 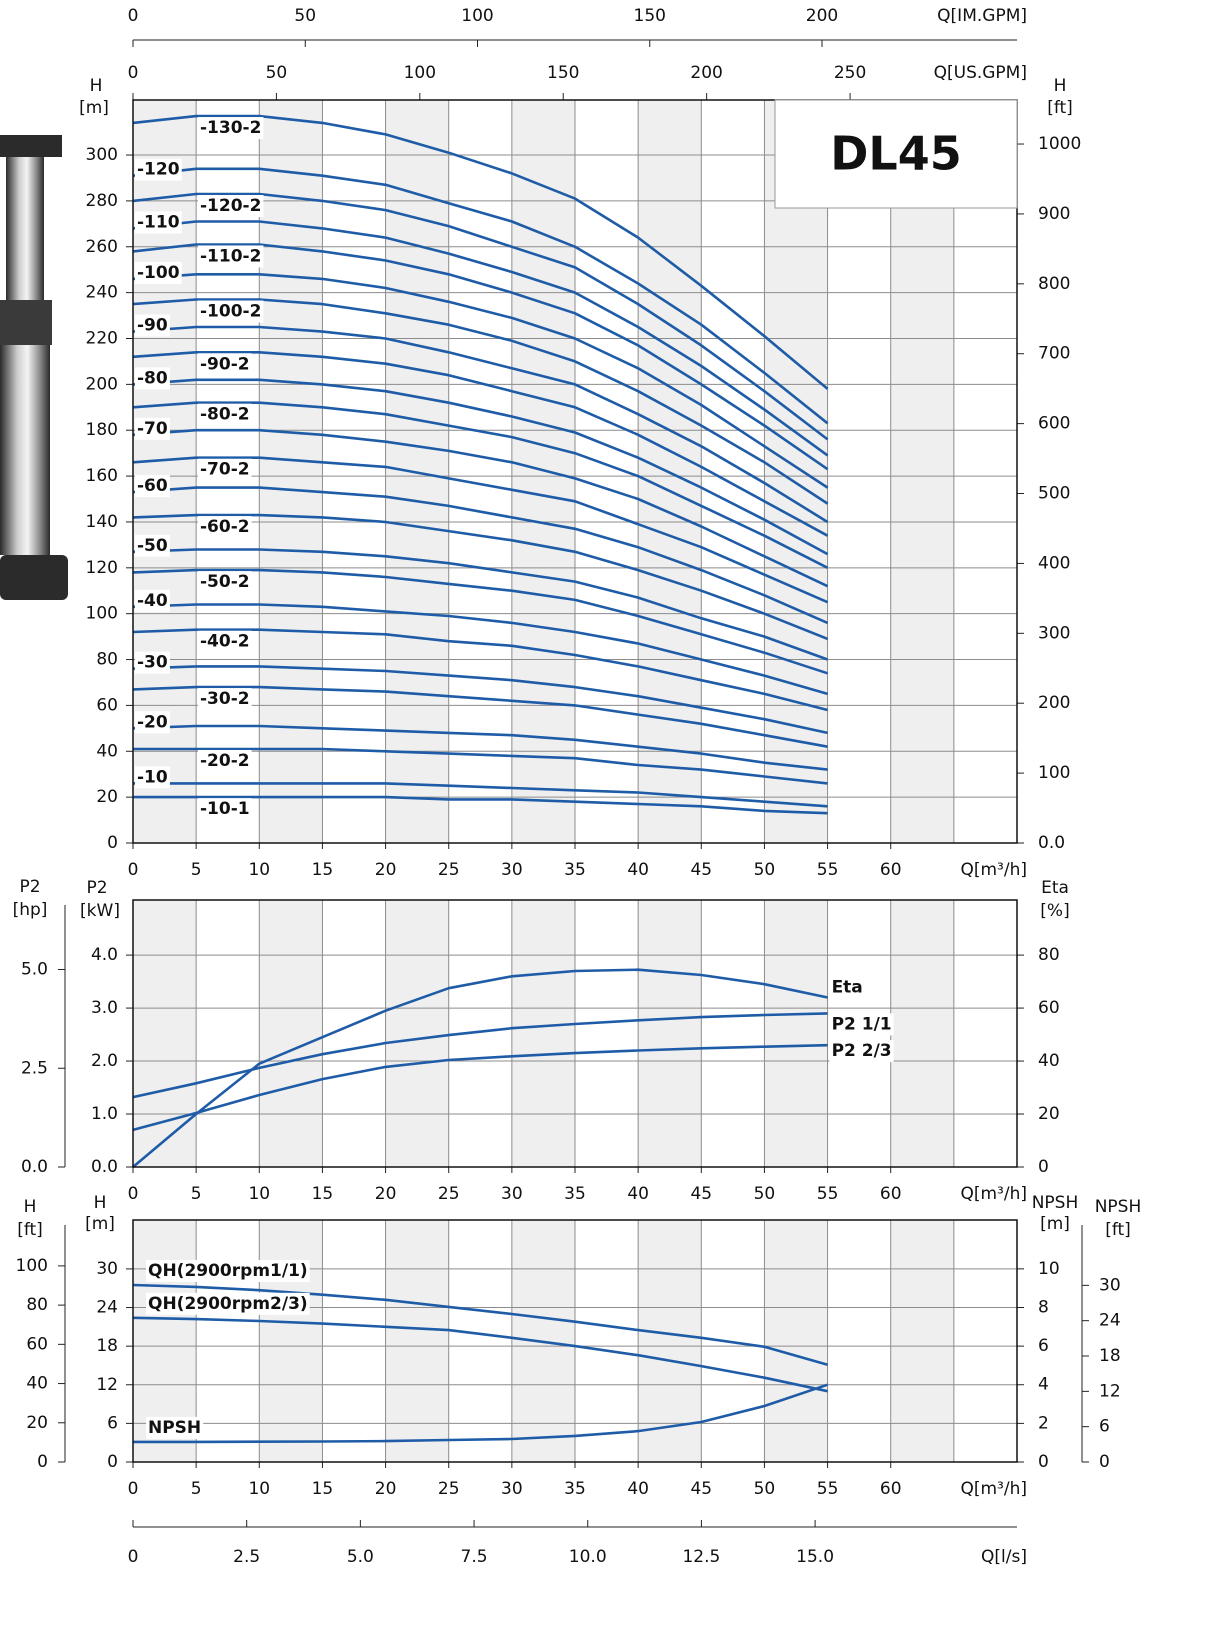 What do you see at coordinates (102, 522) in the screenshot?
I see `y-tick-label: 140` at bounding box center [102, 522].